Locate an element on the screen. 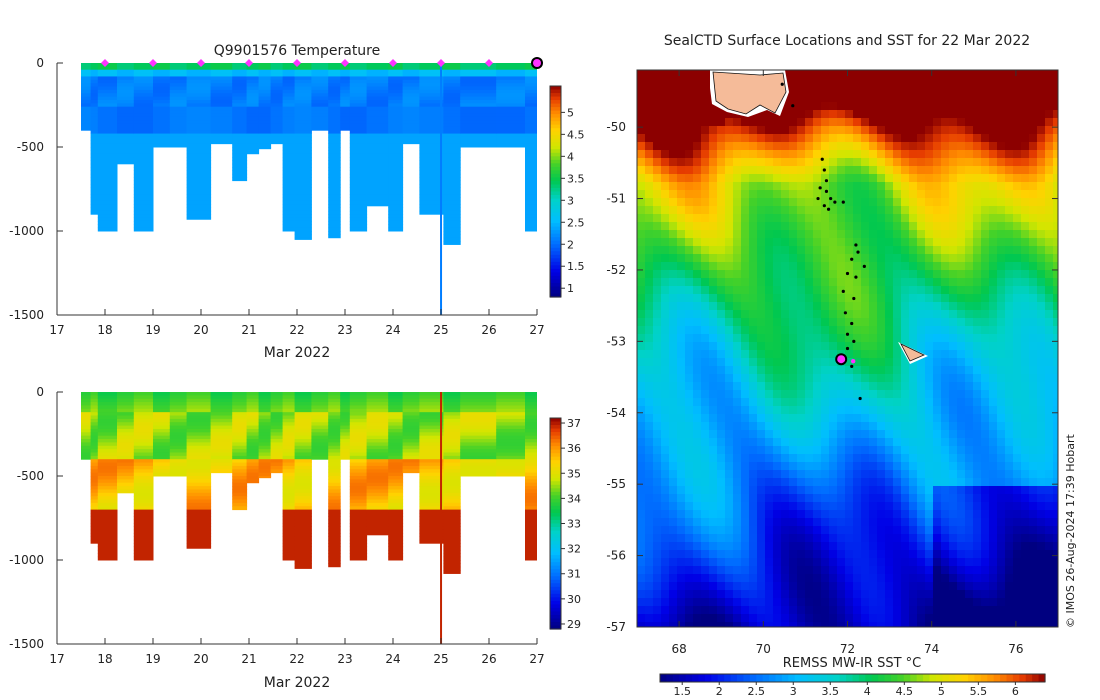  salinity-colorbar-segment is located at coordinates (555, 493).